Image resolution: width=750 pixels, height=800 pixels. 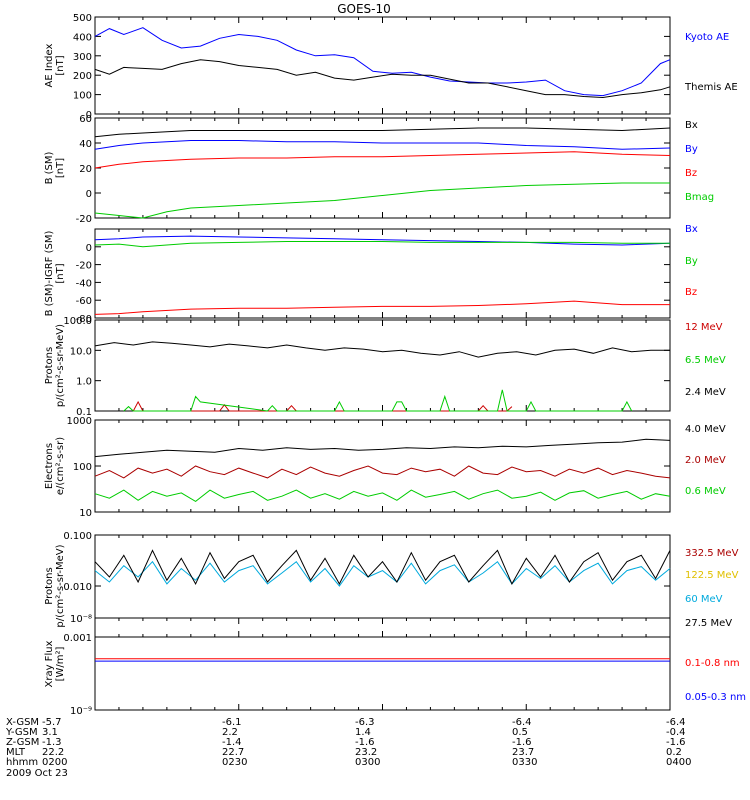 I want to click on ephemeris-value: 0.5, so click(x=520, y=732).